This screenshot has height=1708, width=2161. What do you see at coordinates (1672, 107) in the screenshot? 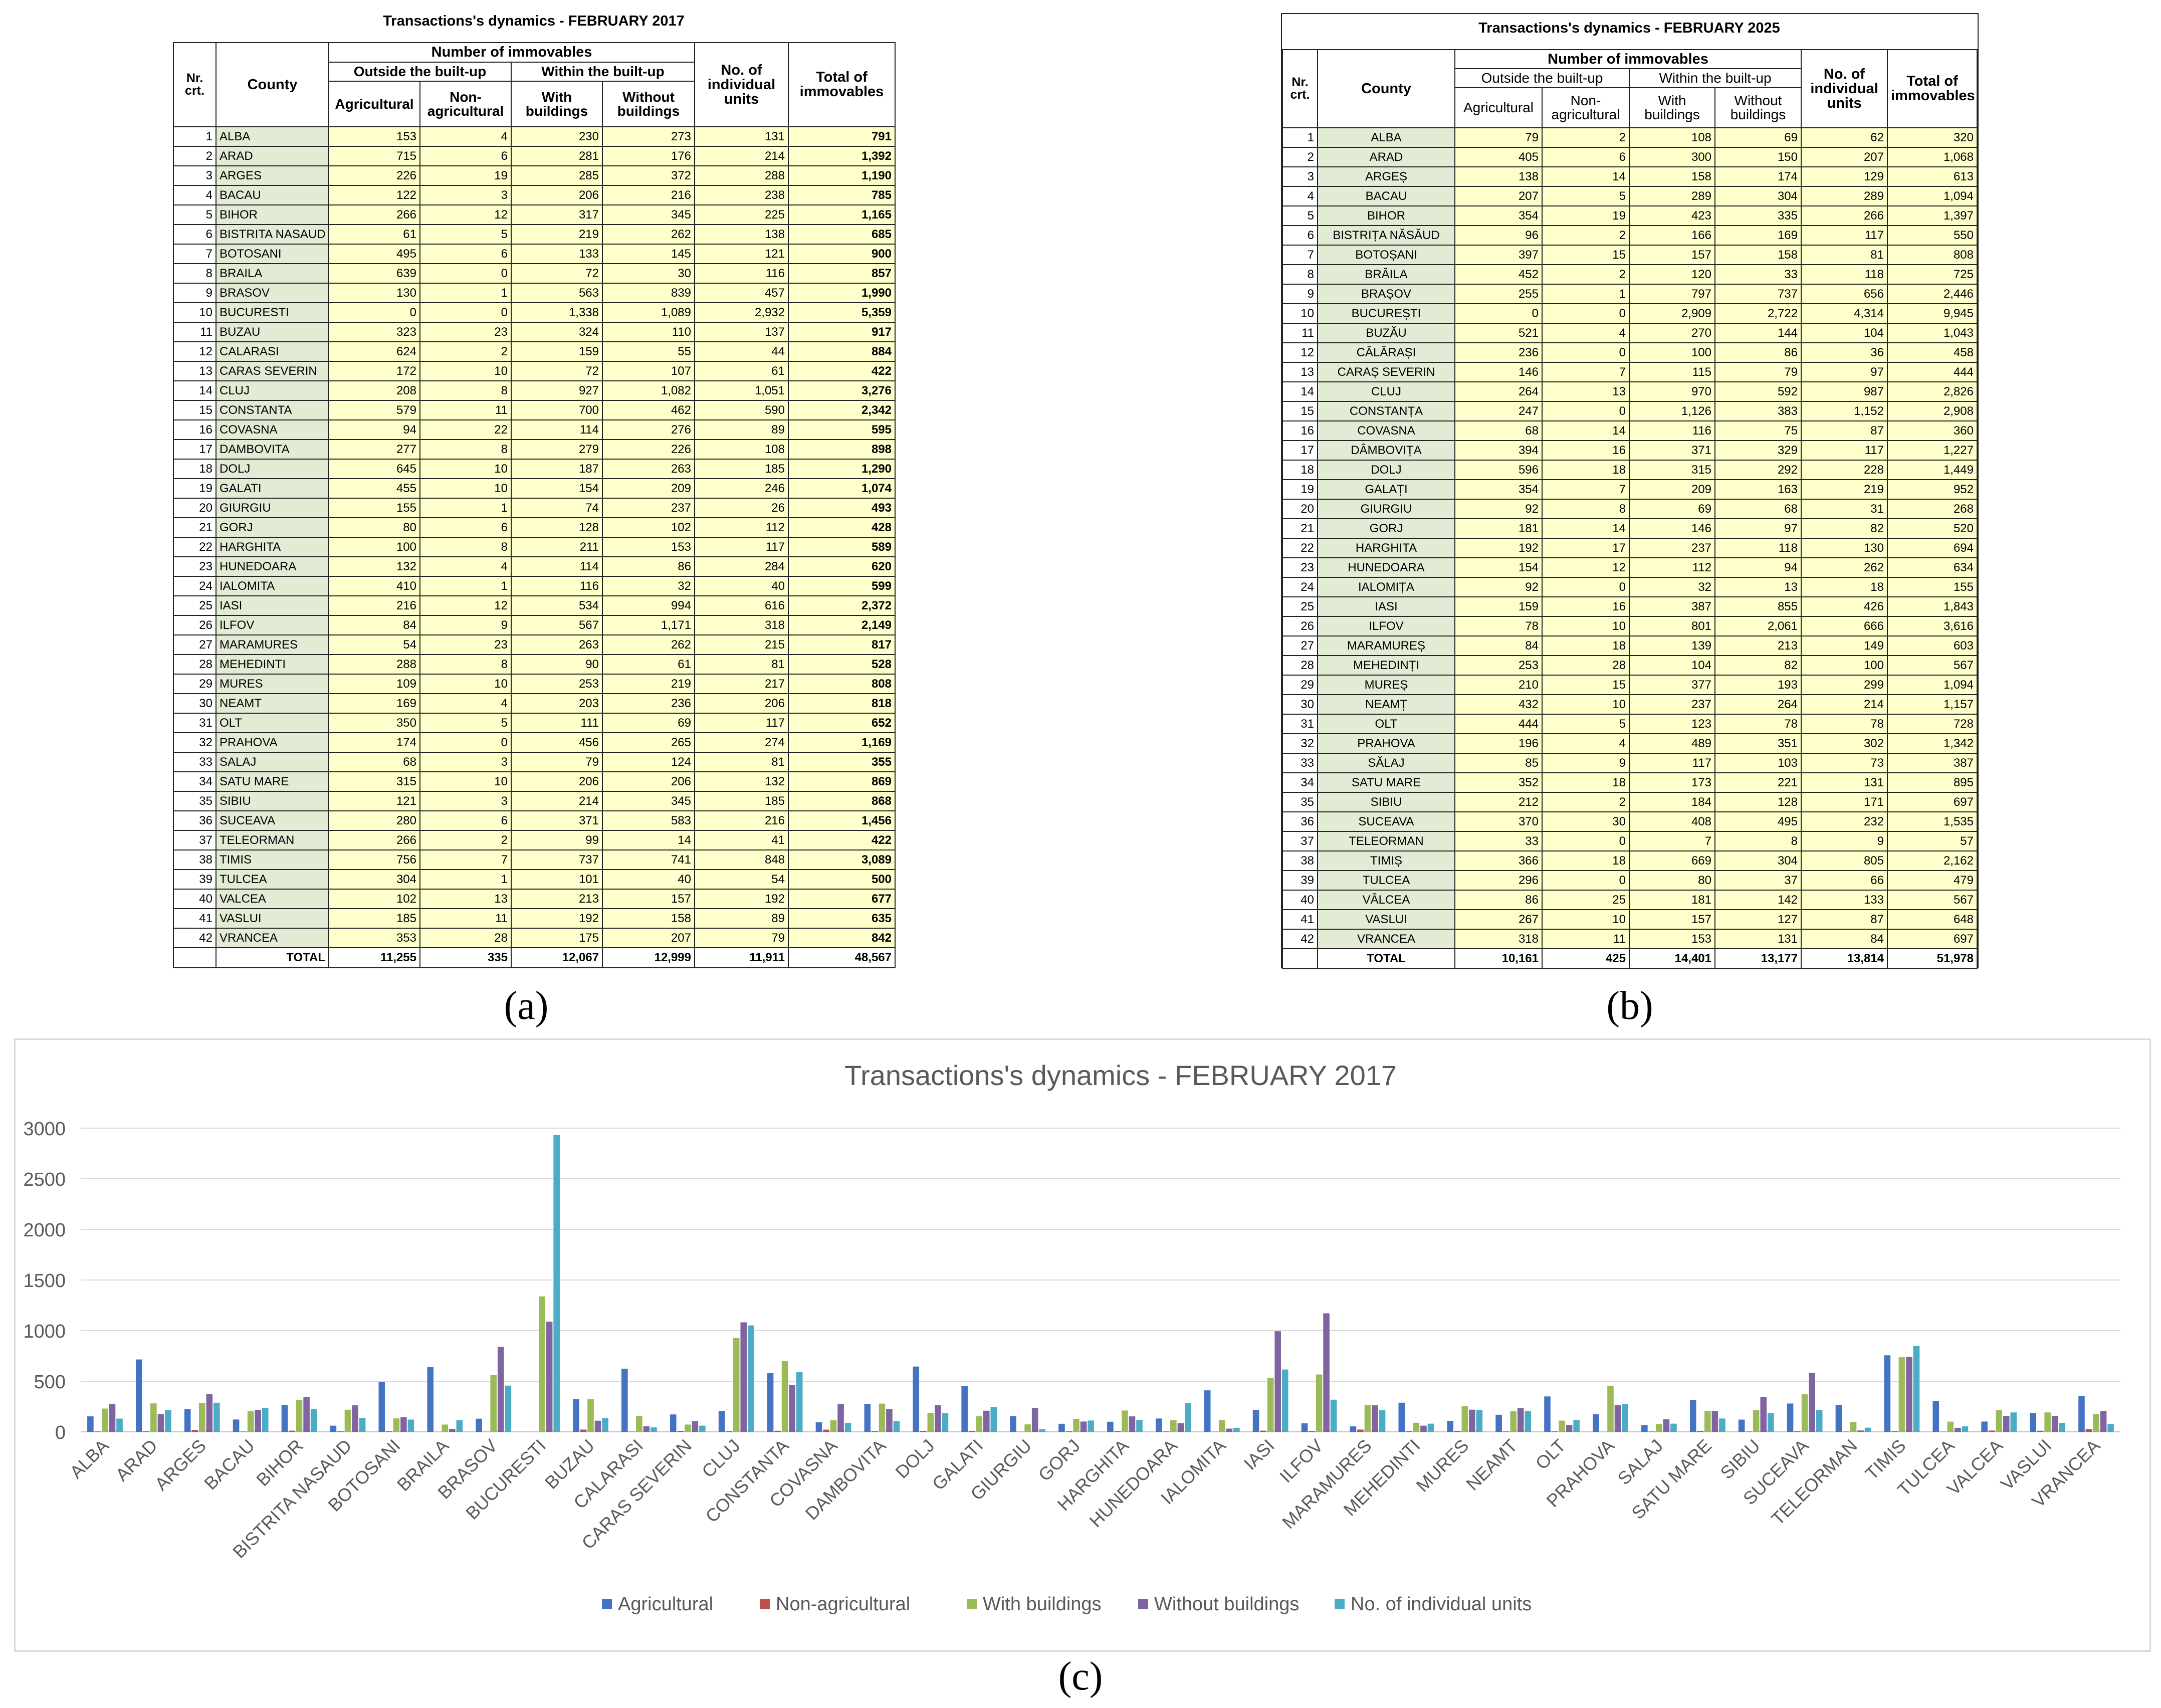
I see `col-with-buildings-header: With buildings` at bounding box center [1672, 107].